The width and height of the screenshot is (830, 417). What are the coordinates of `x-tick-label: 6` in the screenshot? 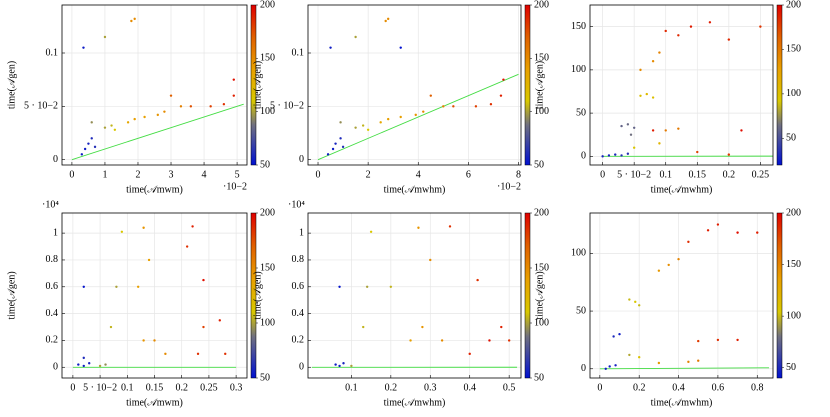 It's located at (468, 174).